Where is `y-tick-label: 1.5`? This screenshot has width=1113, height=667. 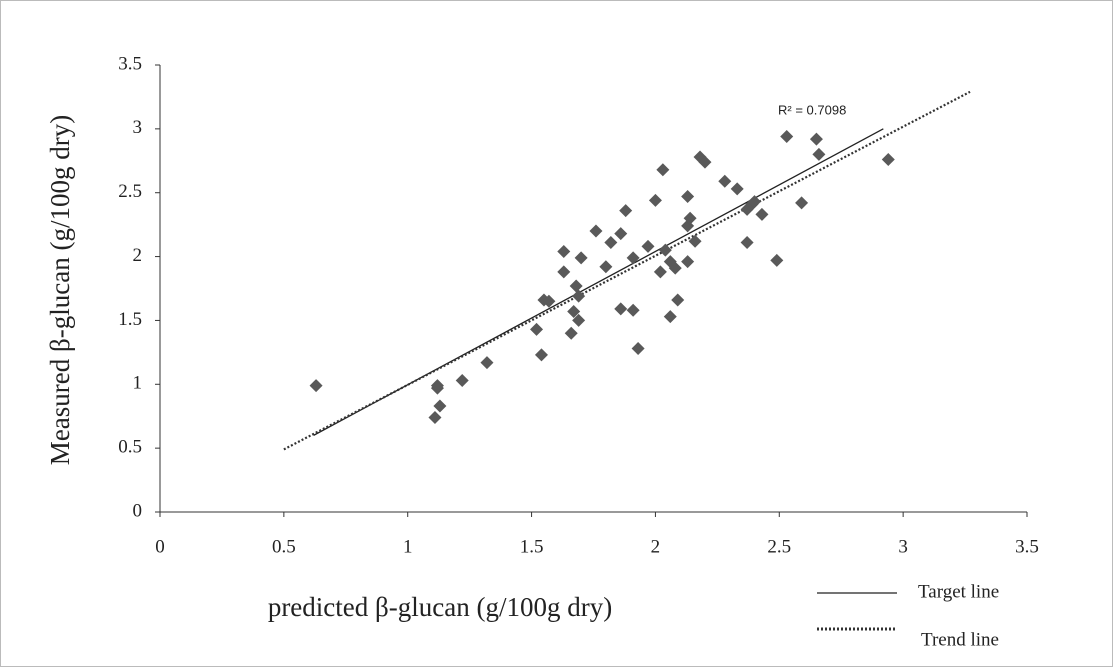
y-tick-label: 1.5 is located at coordinates (130, 319).